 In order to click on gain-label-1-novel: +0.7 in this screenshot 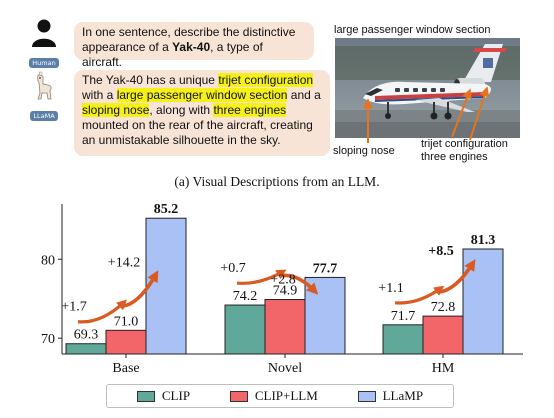, I will do `click(232, 268)`.